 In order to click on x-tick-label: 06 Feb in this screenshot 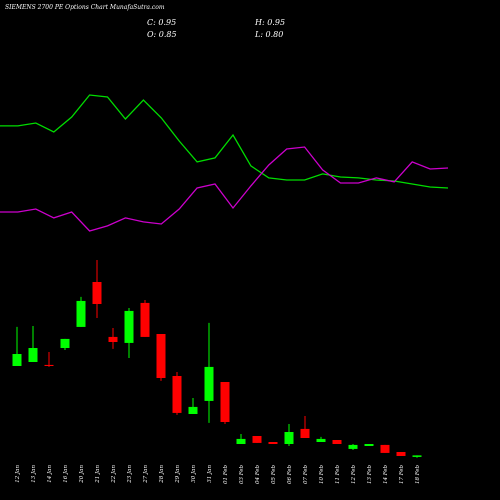, I will do `click(290, 475)`.